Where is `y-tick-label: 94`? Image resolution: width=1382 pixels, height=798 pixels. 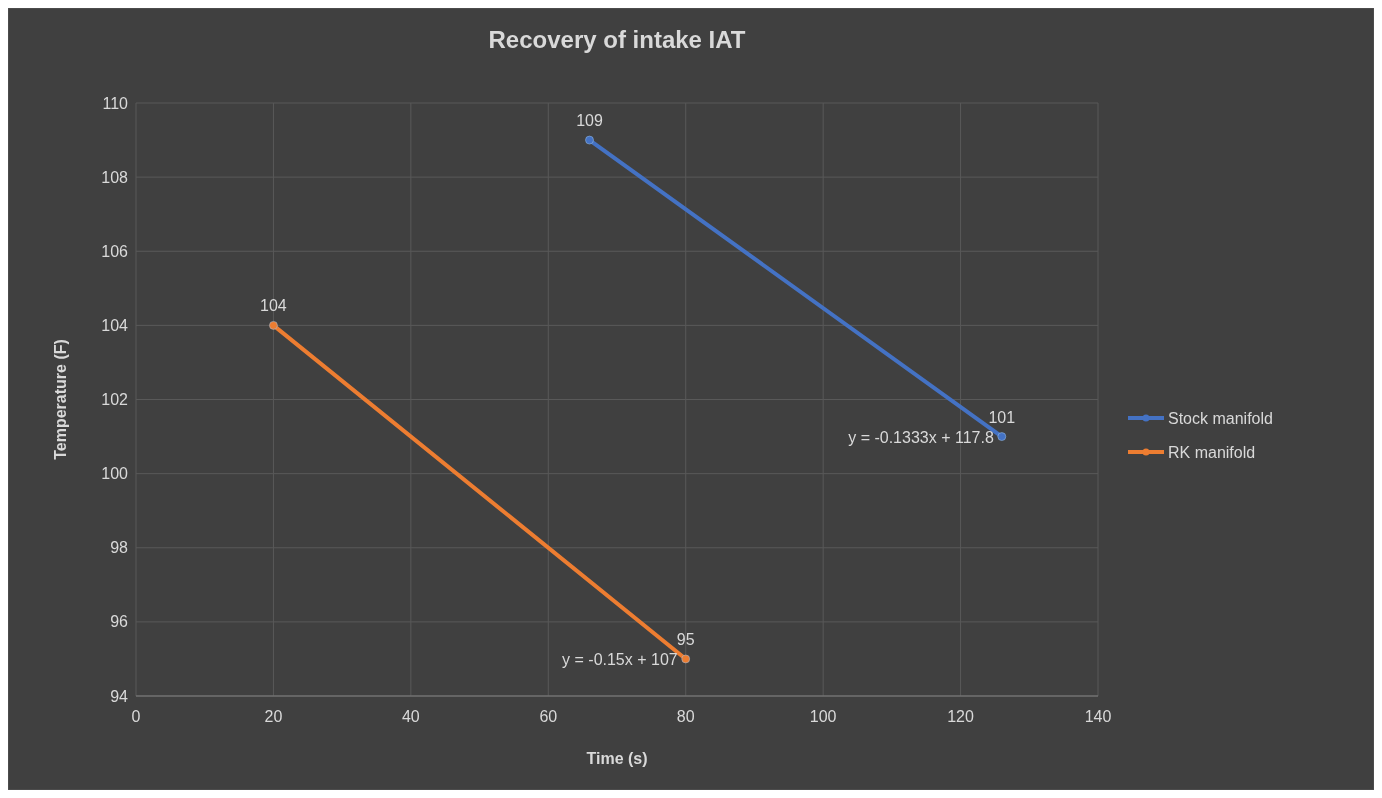 y-tick-label: 94 is located at coordinates (119, 696).